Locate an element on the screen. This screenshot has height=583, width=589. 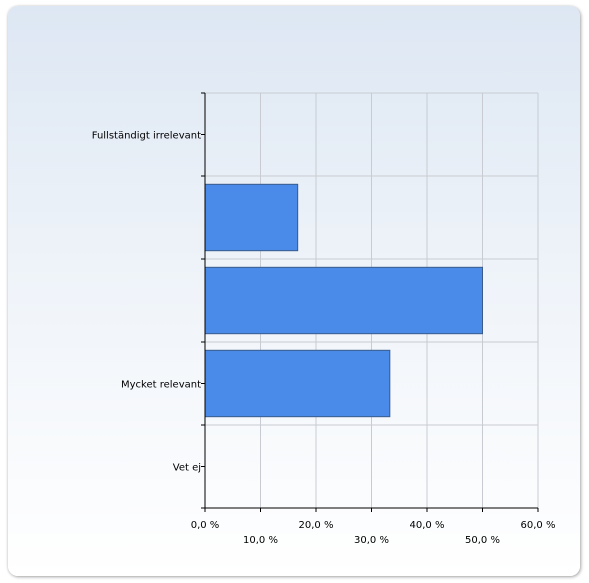
x-tick-label: 40,0 % is located at coordinates (427, 525).